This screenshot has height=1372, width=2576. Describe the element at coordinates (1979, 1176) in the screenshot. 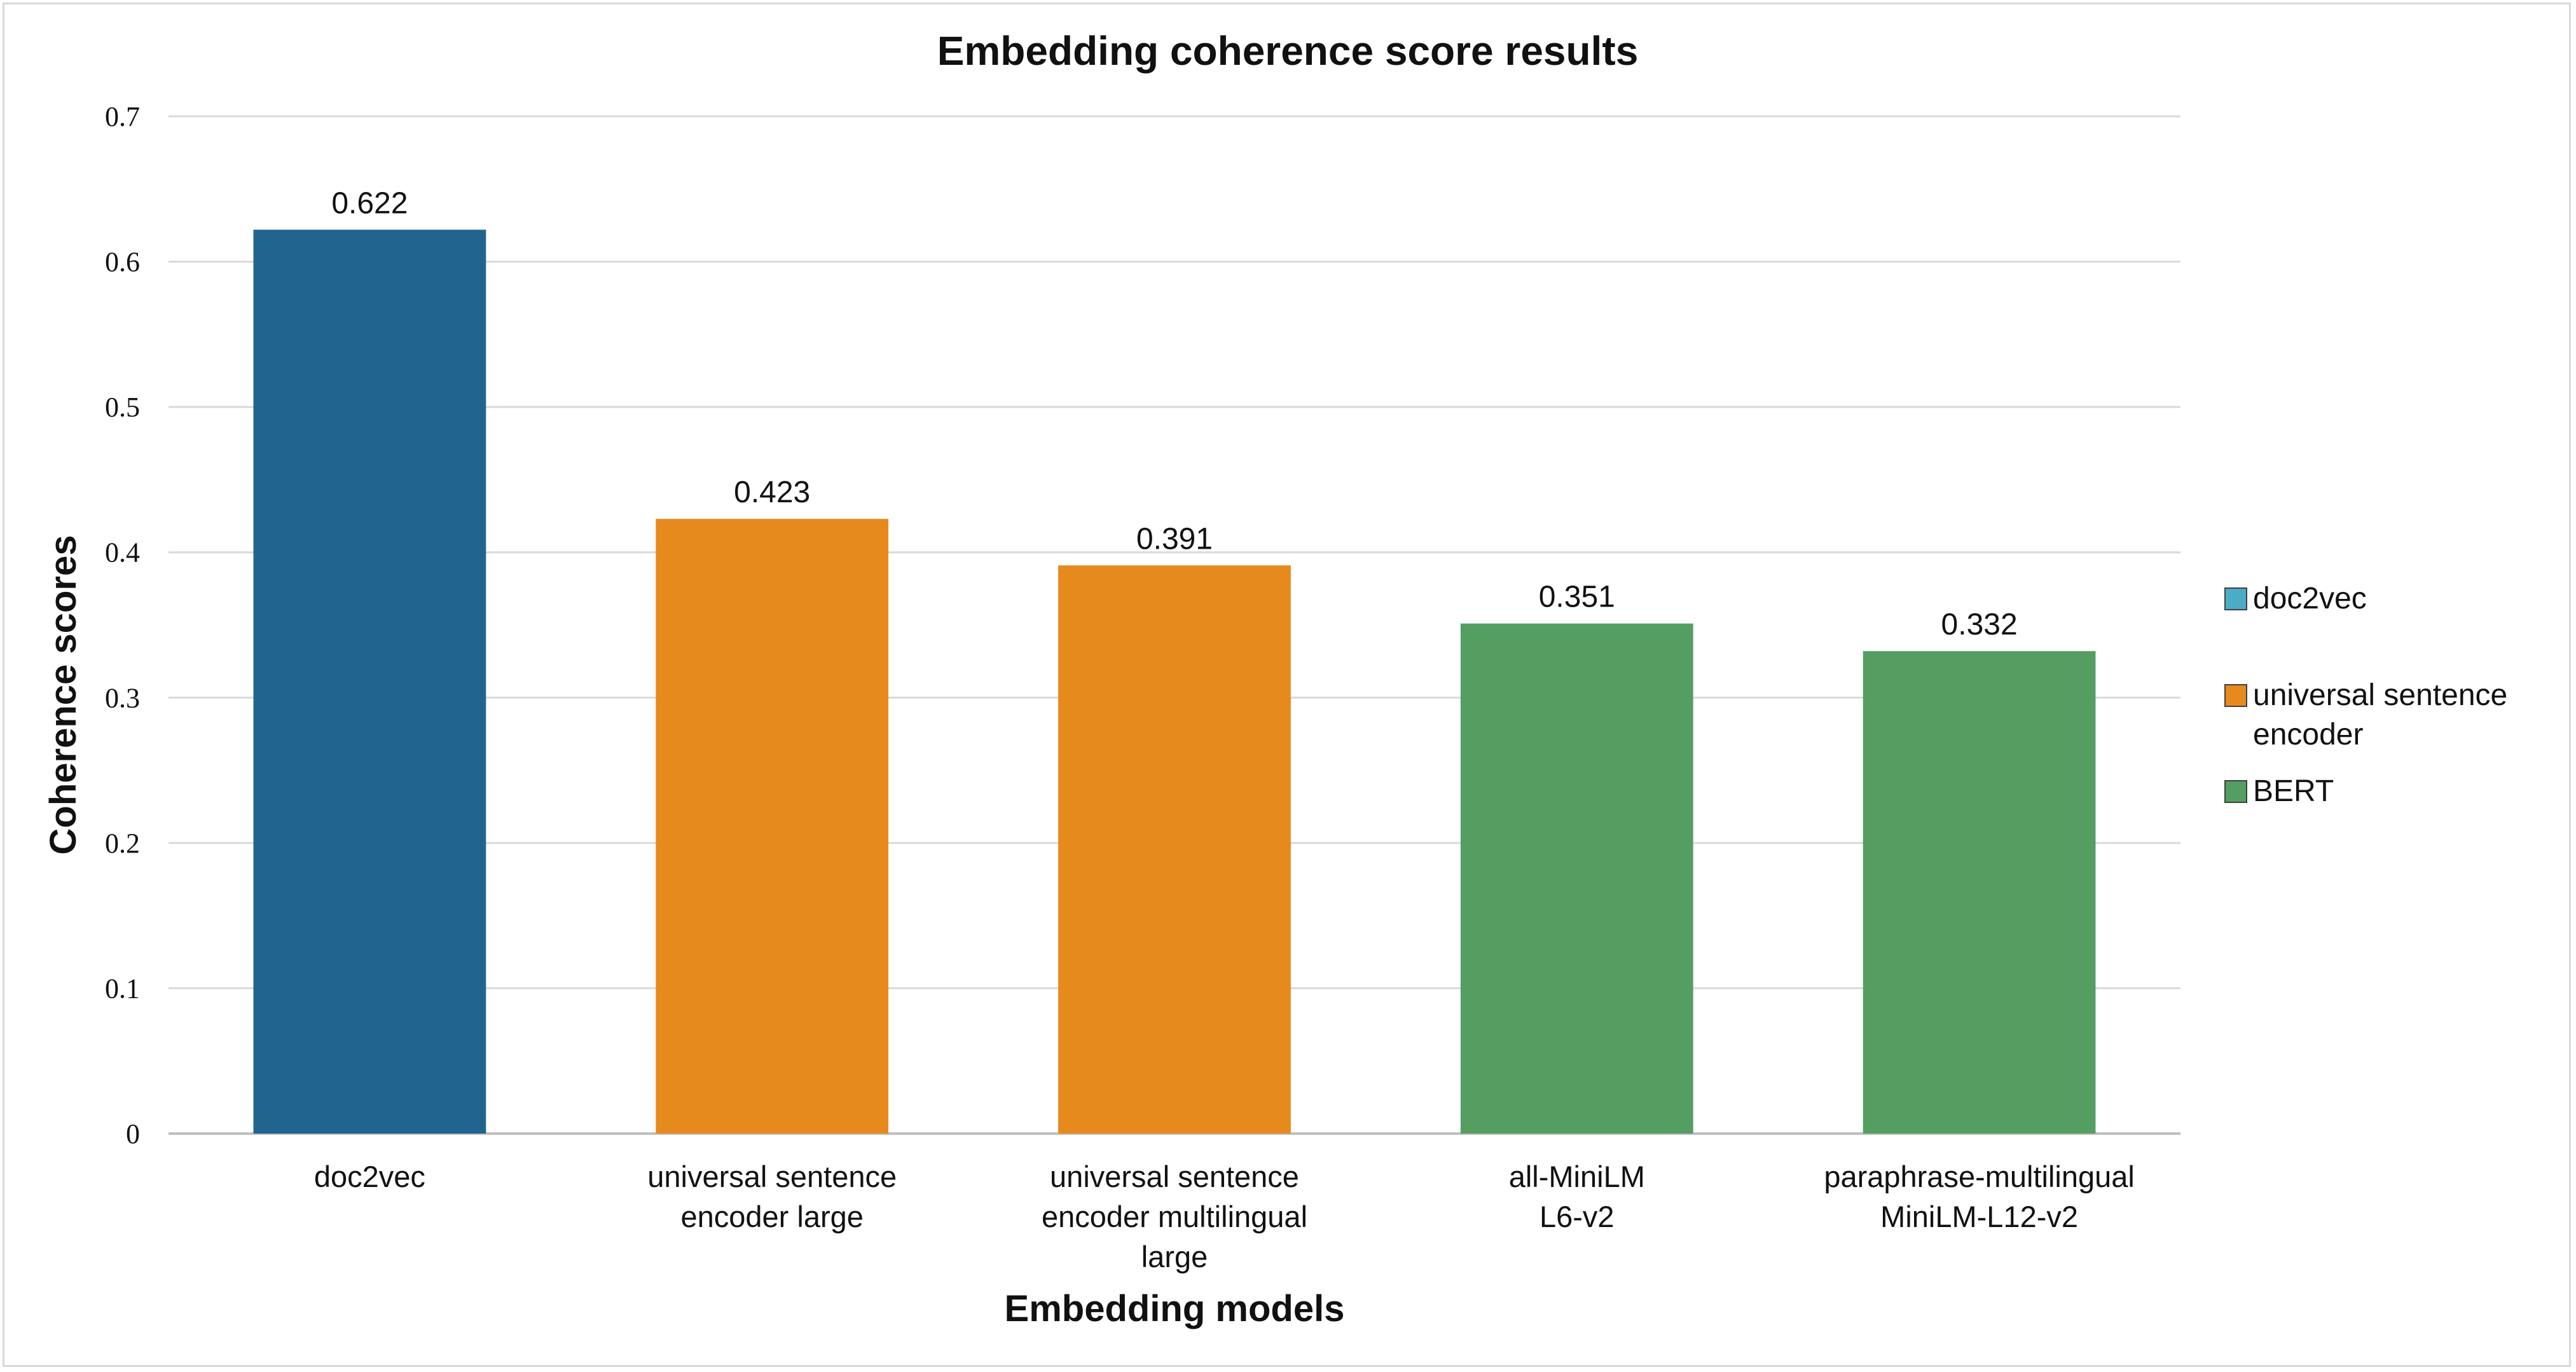

I see `category-label-line: paraphrase-multilingual` at that location.